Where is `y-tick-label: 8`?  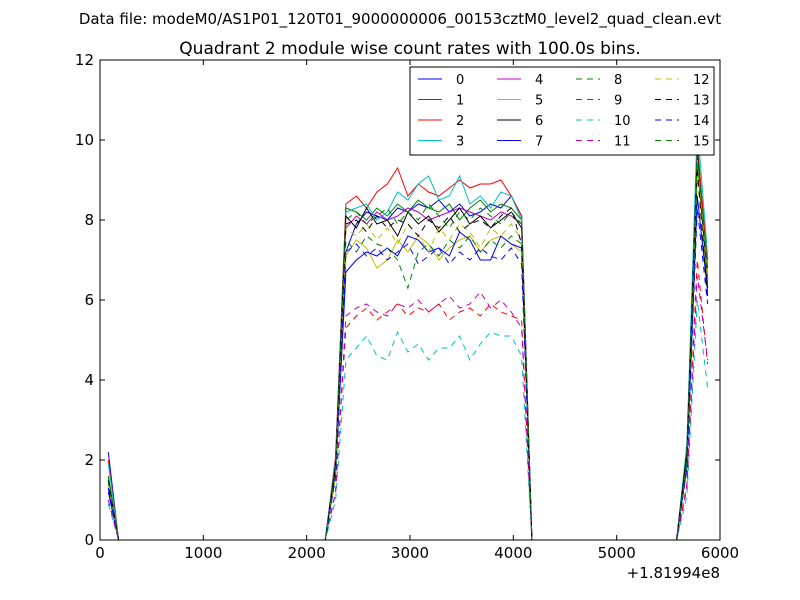
y-tick-label: 8 is located at coordinates (89, 220).